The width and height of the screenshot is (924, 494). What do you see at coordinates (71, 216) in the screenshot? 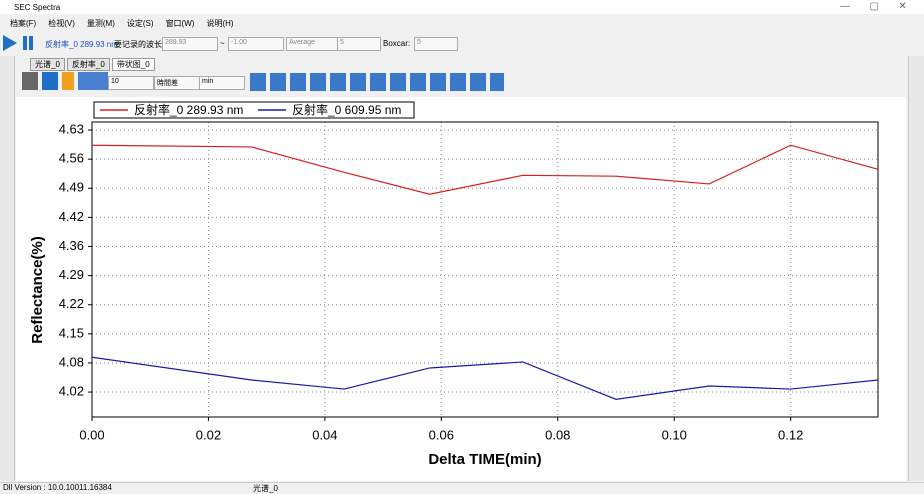
I see `y-tick-label: 4.42` at bounding box center [71, 216].